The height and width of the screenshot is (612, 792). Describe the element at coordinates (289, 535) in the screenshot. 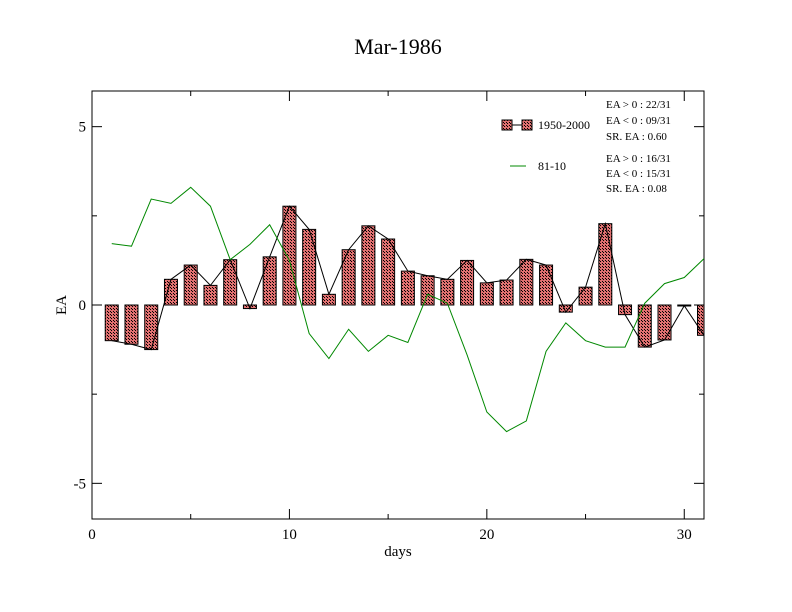

I see `x-tick-label: 10` at that location.